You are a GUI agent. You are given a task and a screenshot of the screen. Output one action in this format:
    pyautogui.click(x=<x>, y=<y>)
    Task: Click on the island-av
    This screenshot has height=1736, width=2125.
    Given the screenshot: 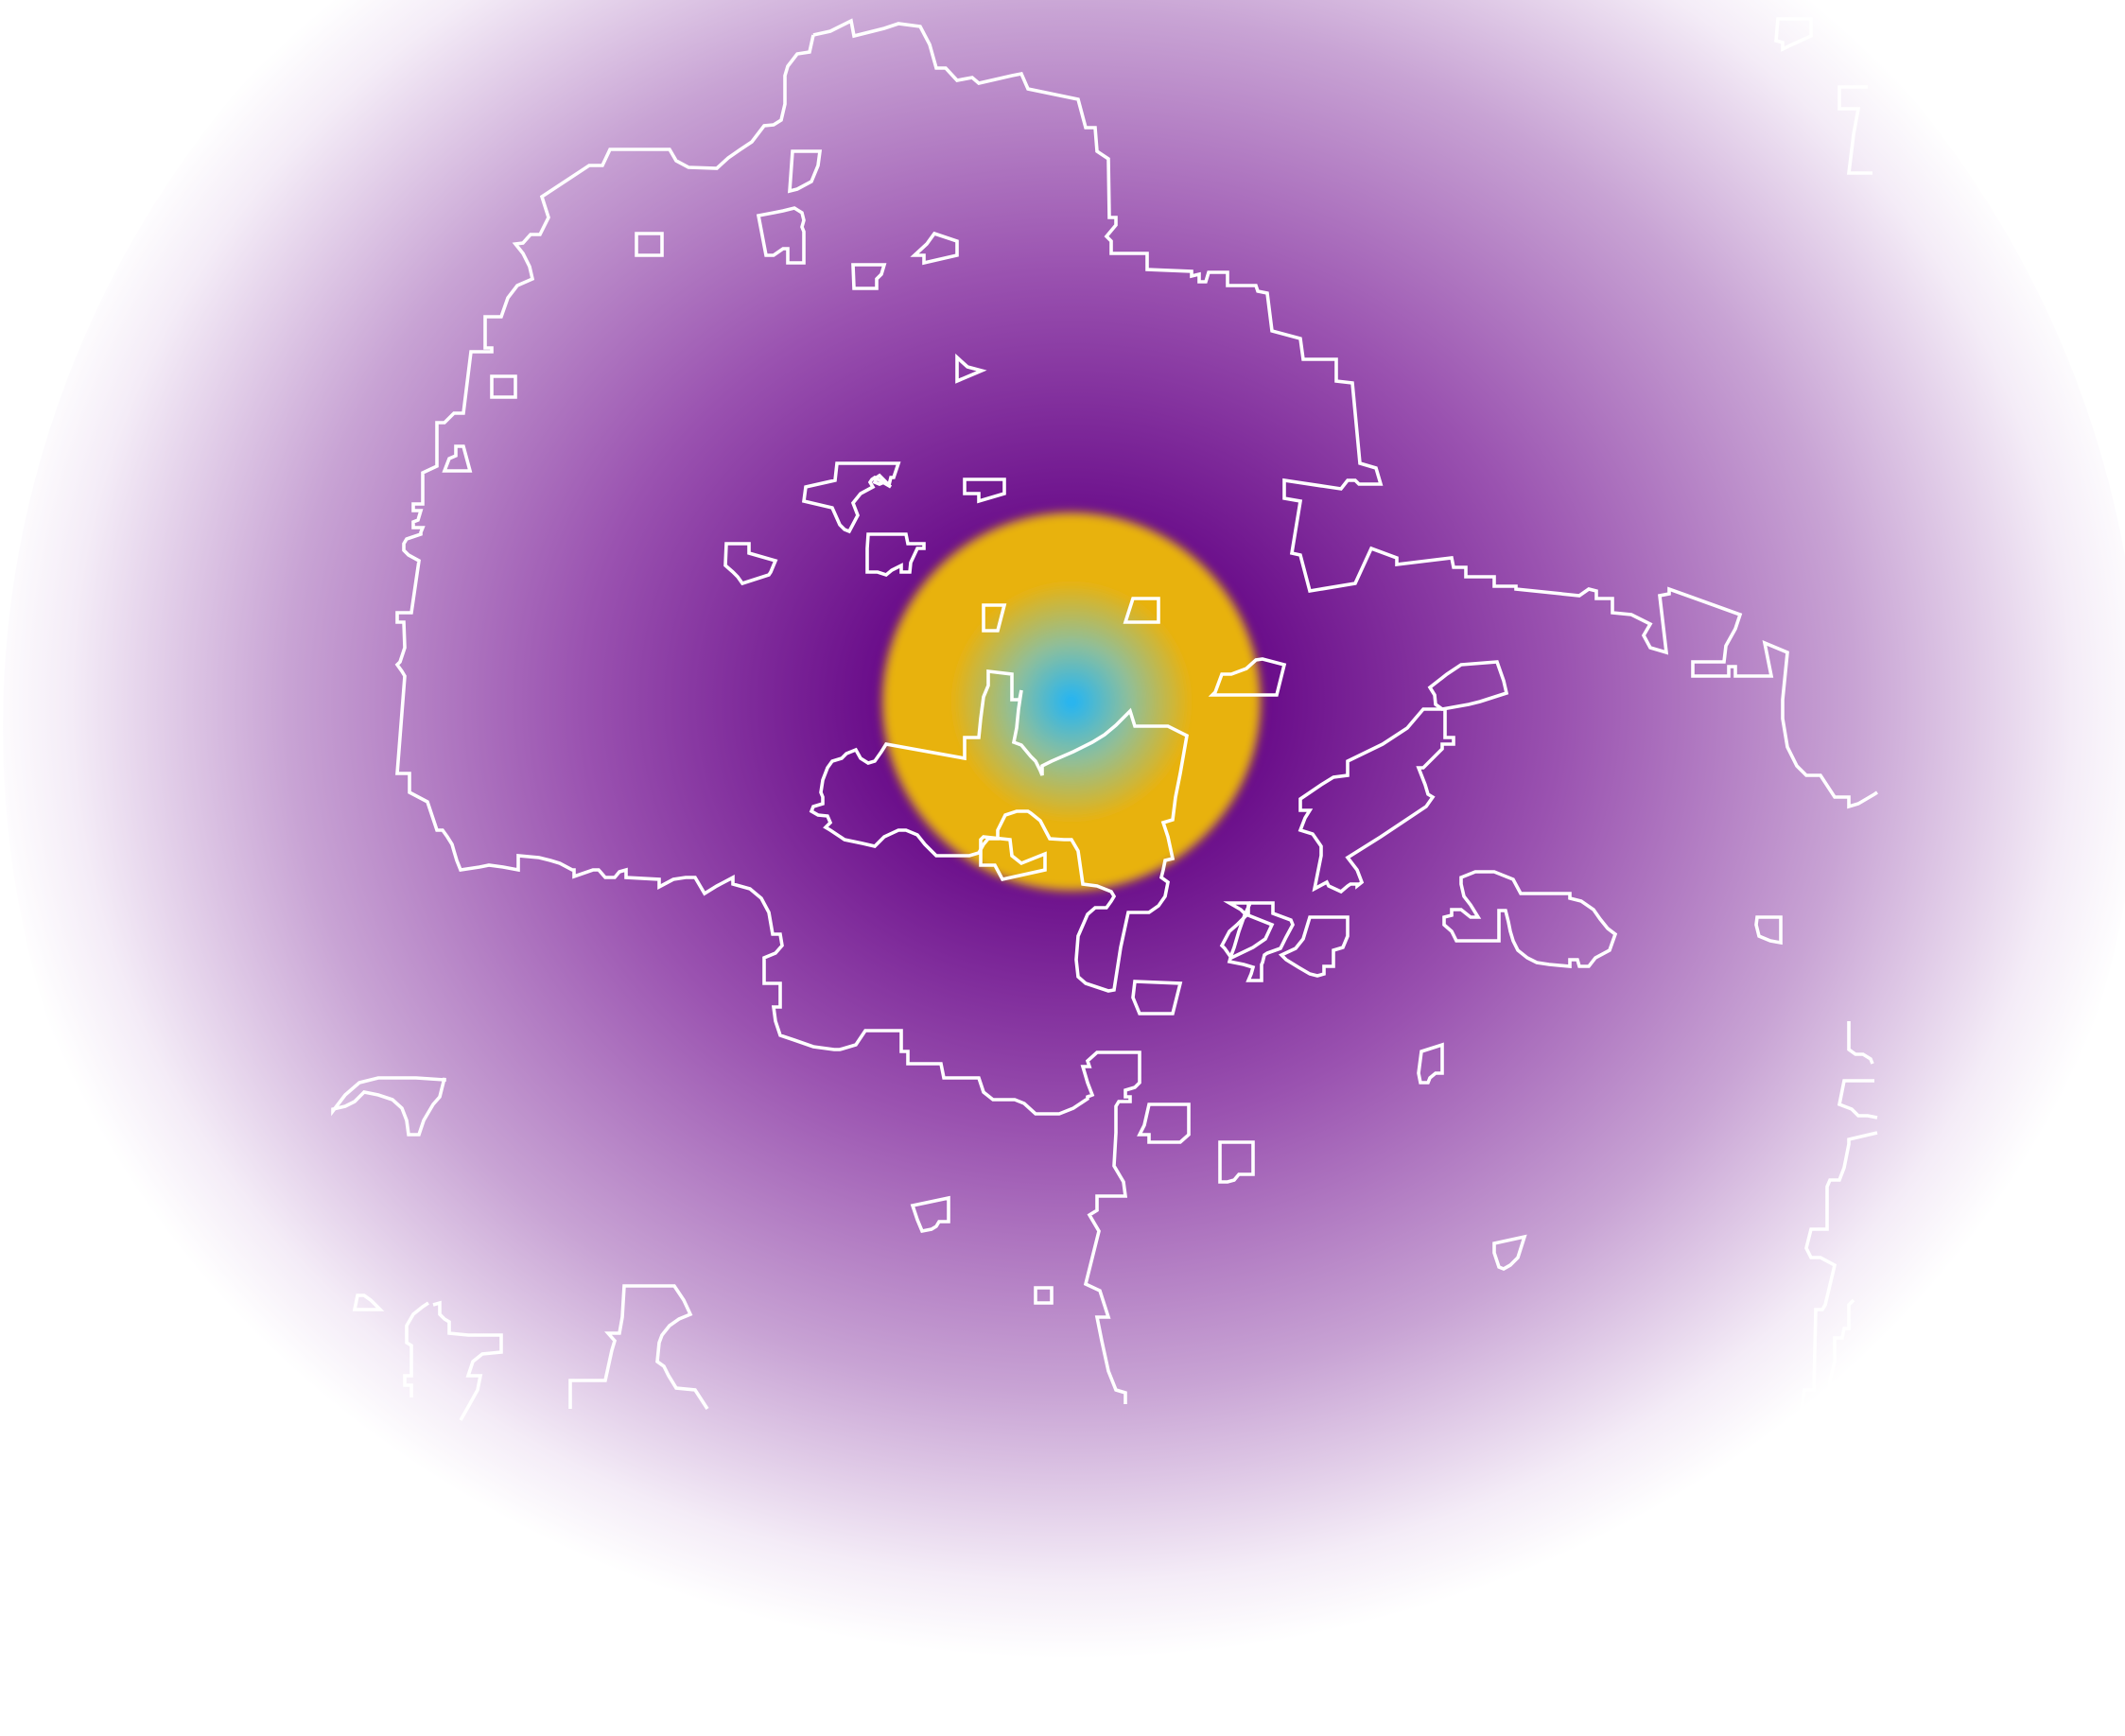 What is the action you would take?
    pyautogui.click(x=1164, y=1123)
    